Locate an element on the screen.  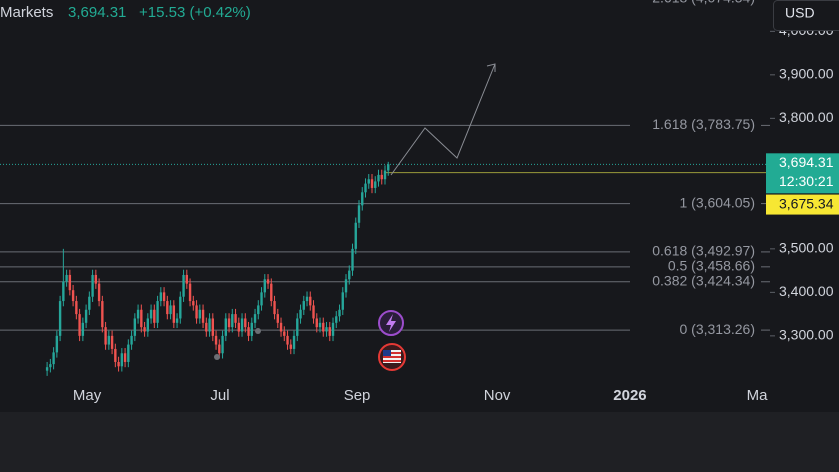
symbol-name: Markets is located at coordinates (26, 12).